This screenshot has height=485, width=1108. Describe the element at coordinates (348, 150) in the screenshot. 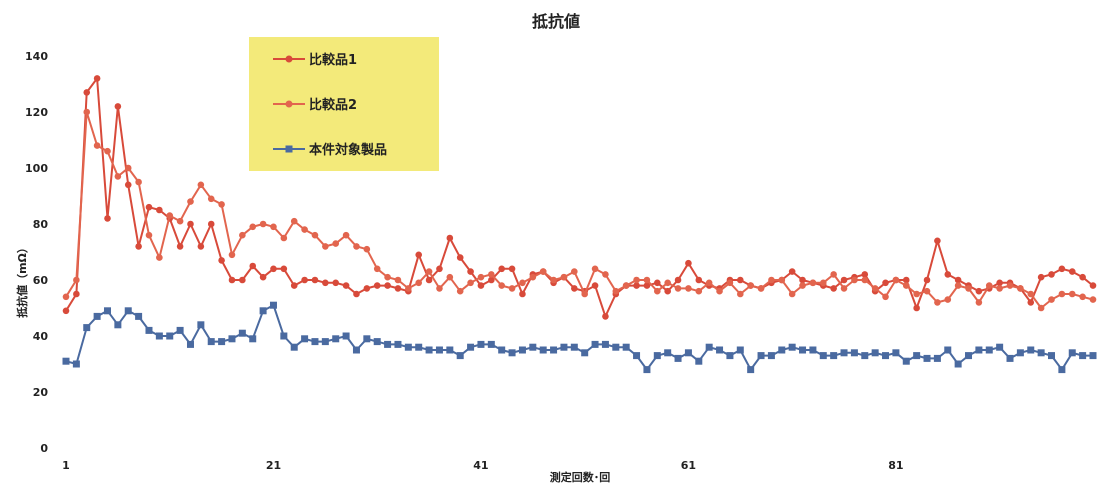

I see `legend-label: 本件対象製品` at that location.